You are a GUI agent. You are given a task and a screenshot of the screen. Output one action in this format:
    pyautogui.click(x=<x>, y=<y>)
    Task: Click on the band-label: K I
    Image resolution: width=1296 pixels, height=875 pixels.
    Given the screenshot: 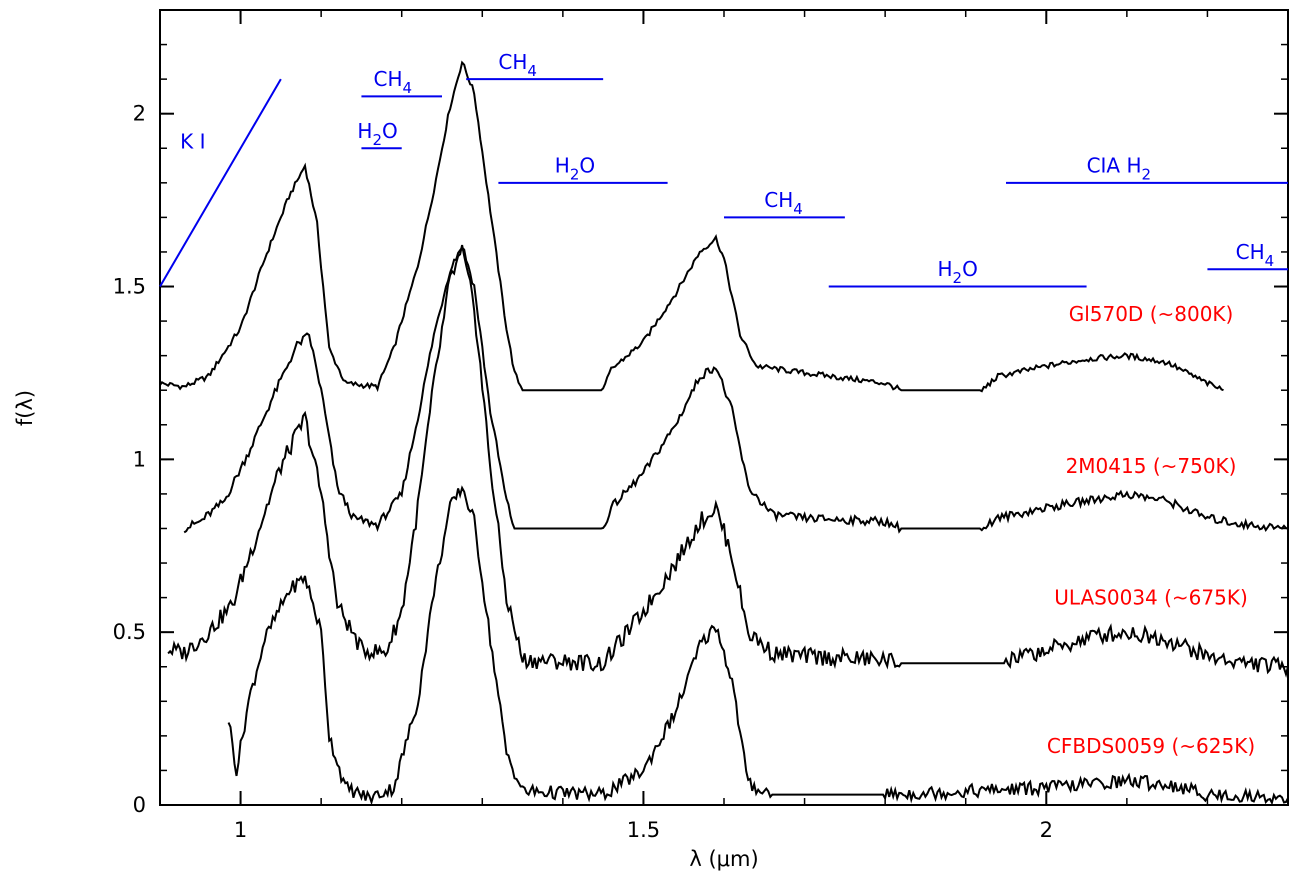 What is the action you would take?
    pyautogui.click(x=192, y=141)
    